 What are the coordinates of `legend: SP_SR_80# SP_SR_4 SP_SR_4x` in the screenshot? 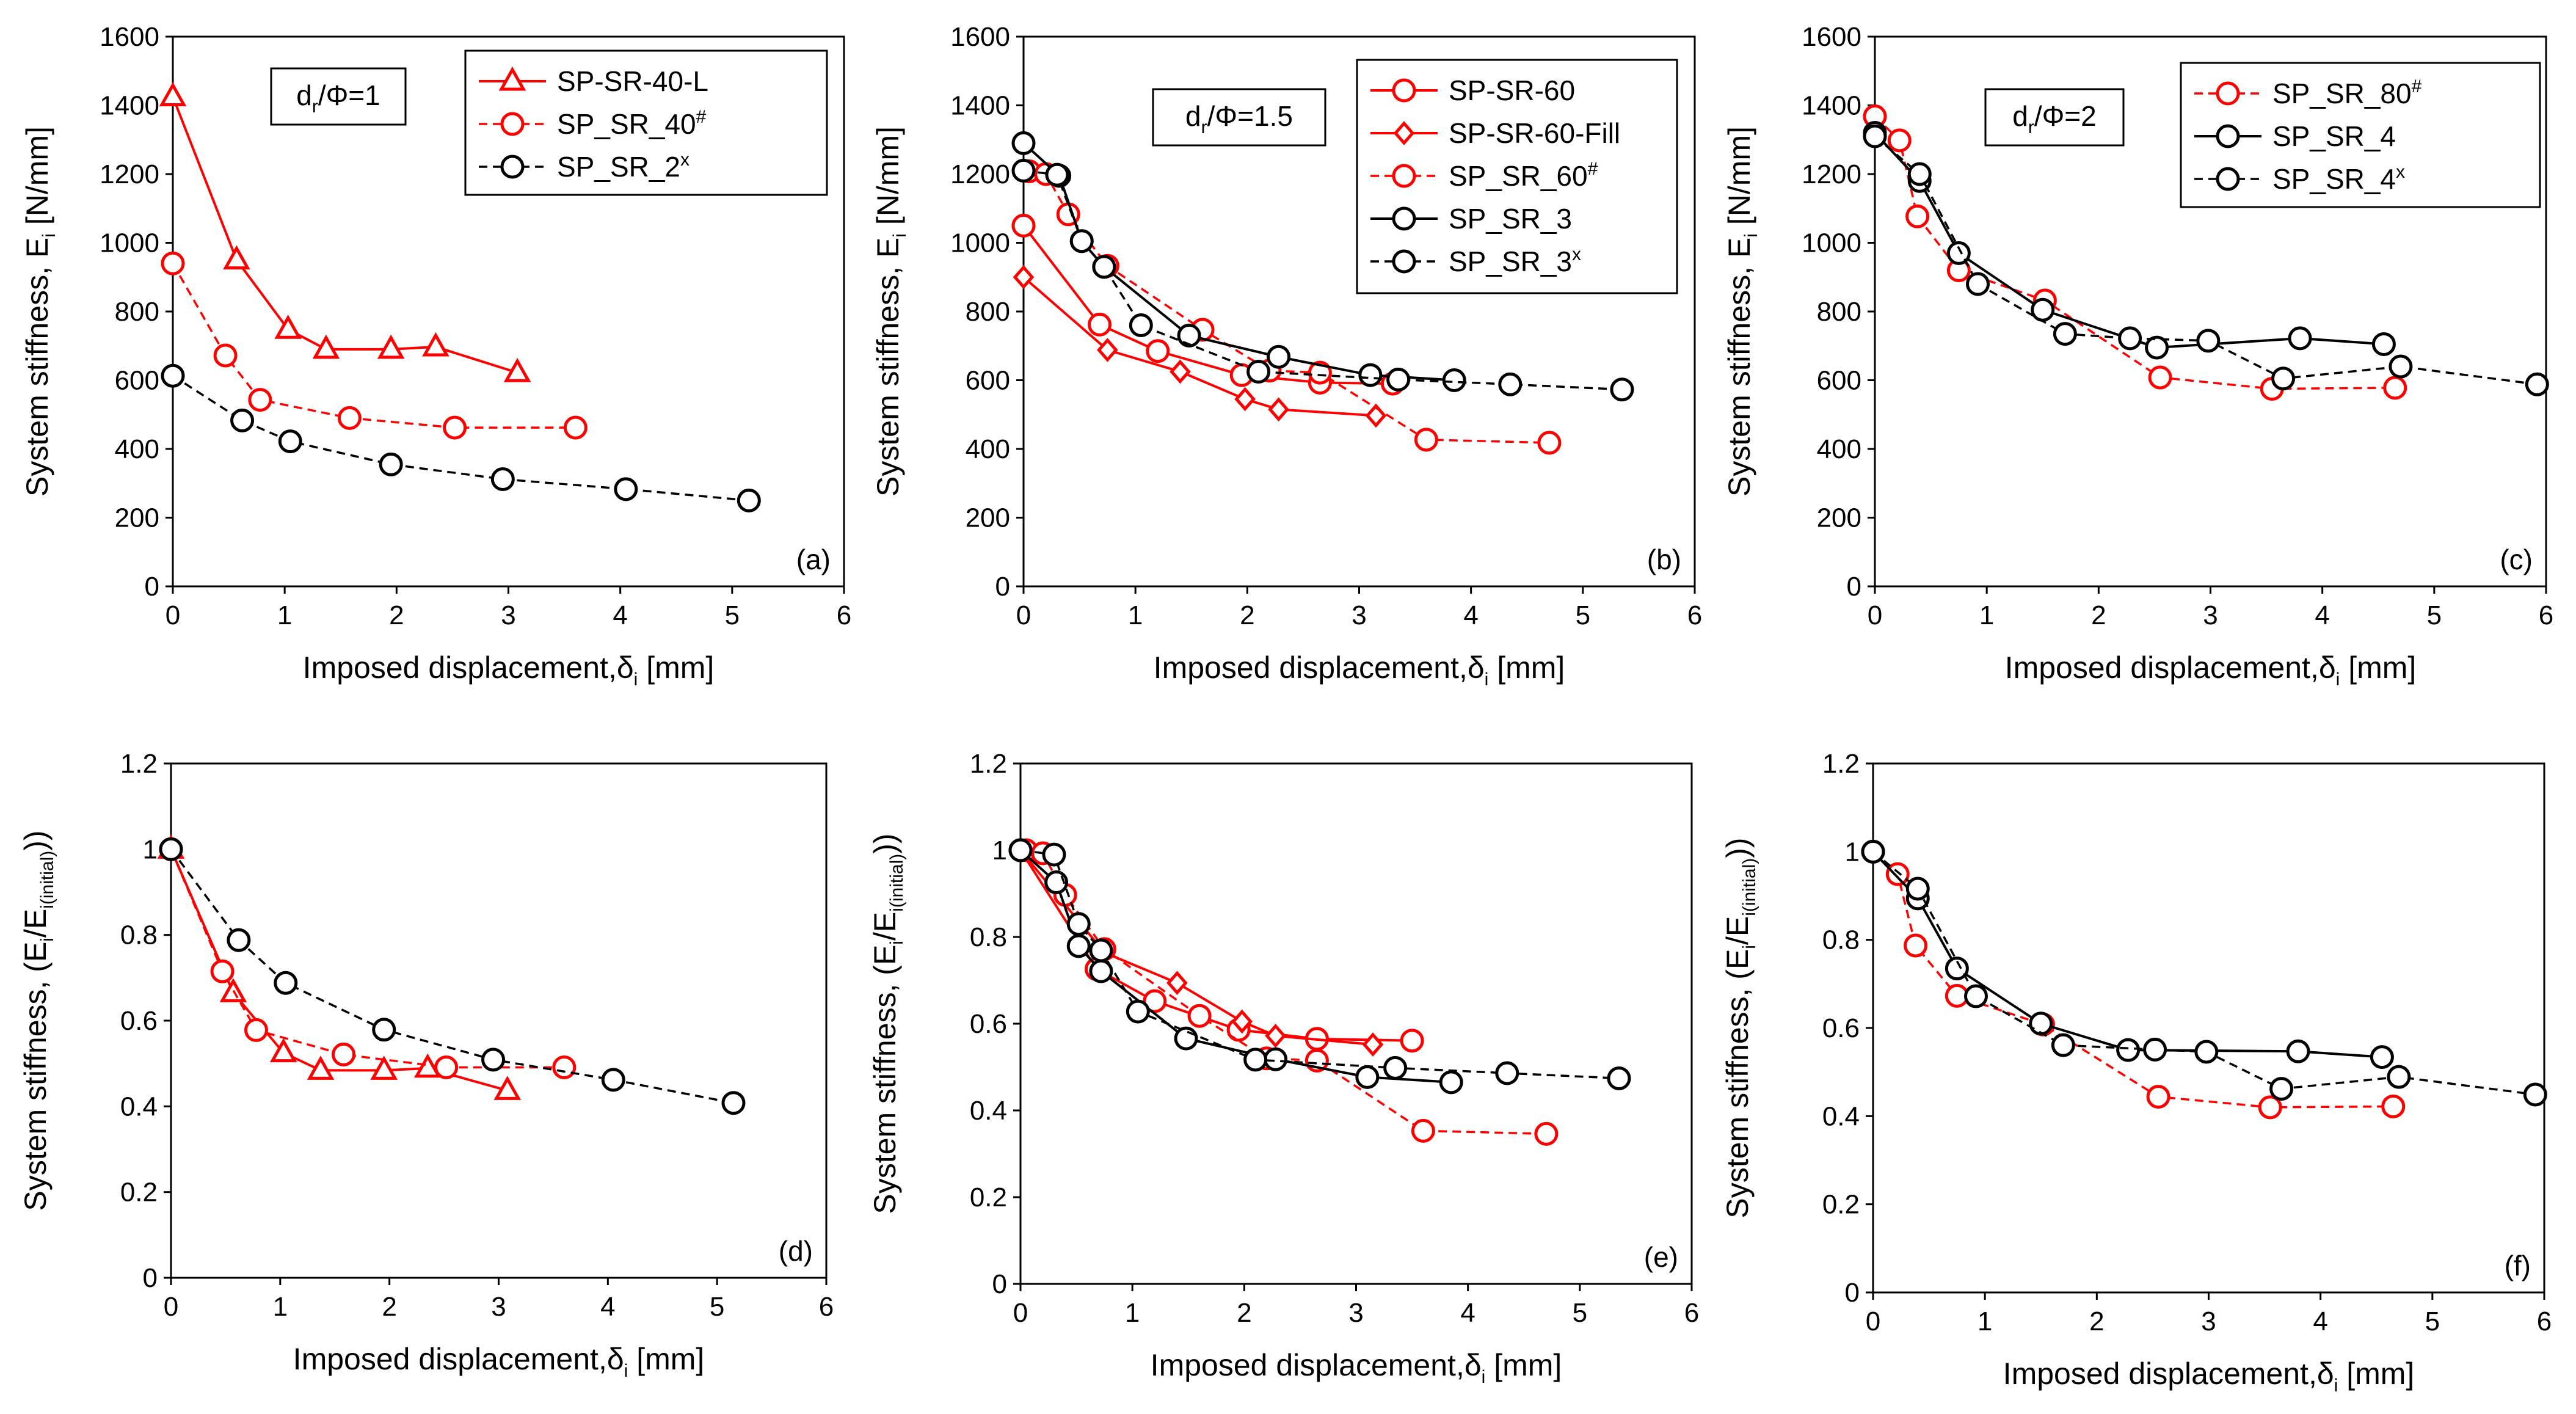 It's located at (2360, 135).